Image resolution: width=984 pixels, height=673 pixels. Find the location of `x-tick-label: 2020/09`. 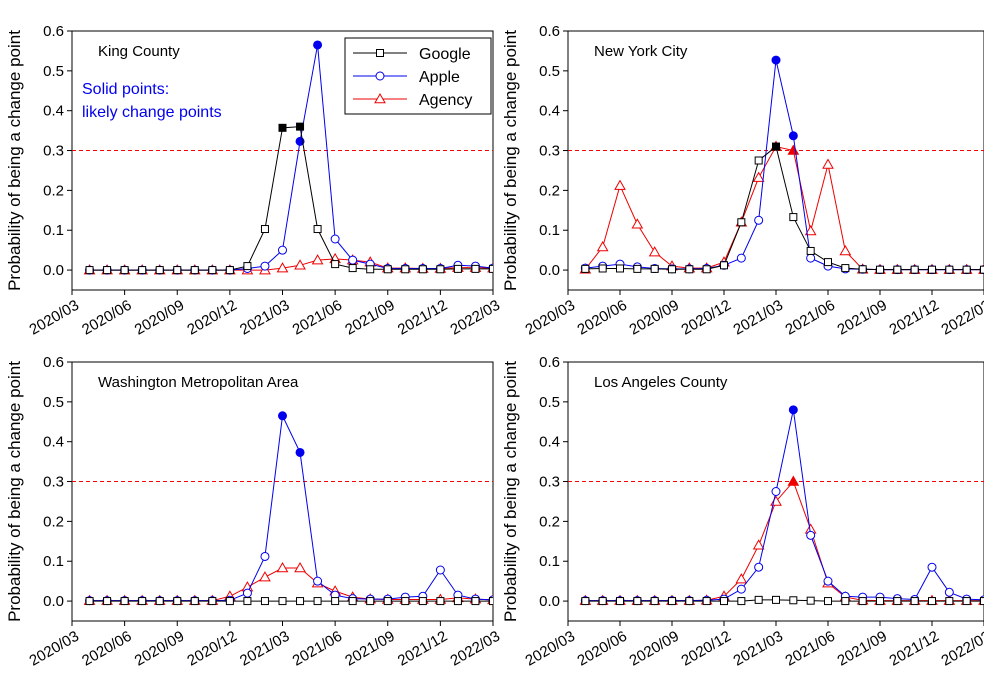

x-tick-label: 2020/09 is located at coordinates (654, 318).